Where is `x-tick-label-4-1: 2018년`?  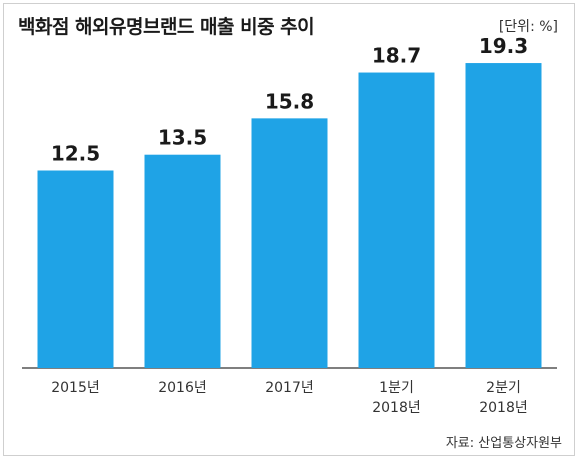
x-tick-label-4-1: 2018년 is located at coordinates (503, 408).